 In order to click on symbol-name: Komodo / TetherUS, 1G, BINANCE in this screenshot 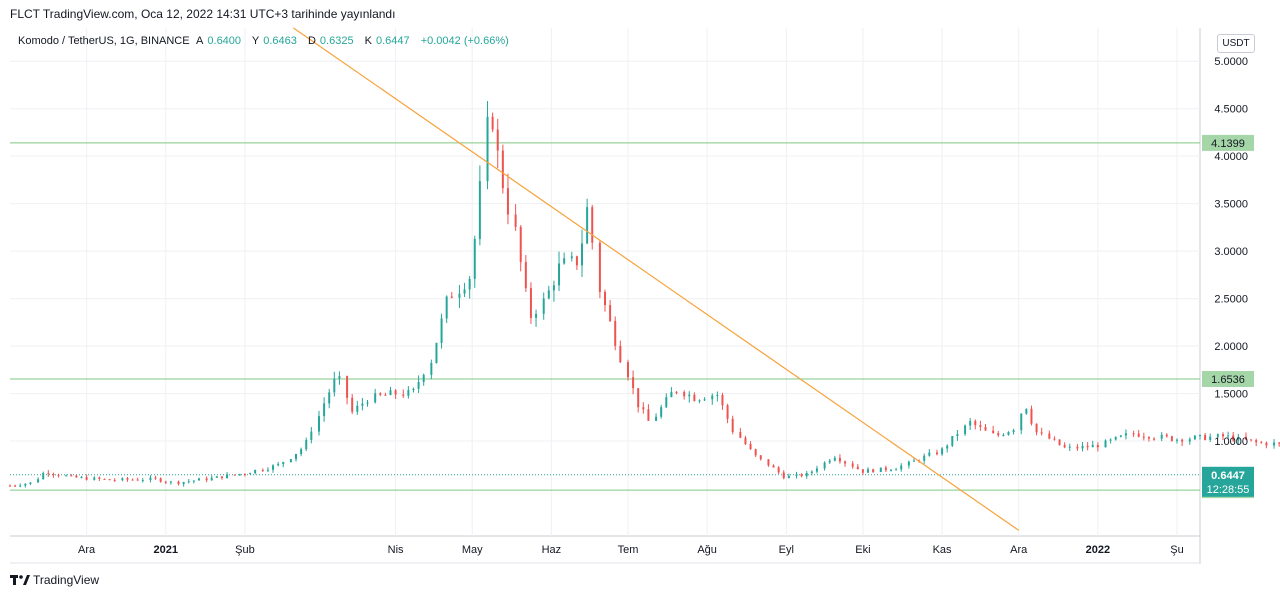, I will do `click(104, 41)`.